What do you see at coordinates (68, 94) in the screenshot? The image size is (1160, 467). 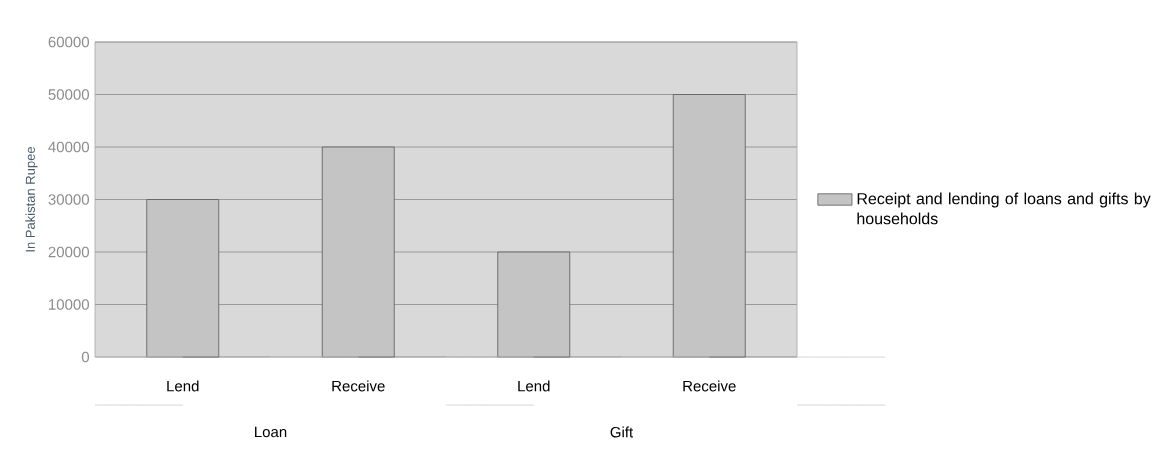 I see `y-tick-label: 50000` at bounding box center [68, 94].